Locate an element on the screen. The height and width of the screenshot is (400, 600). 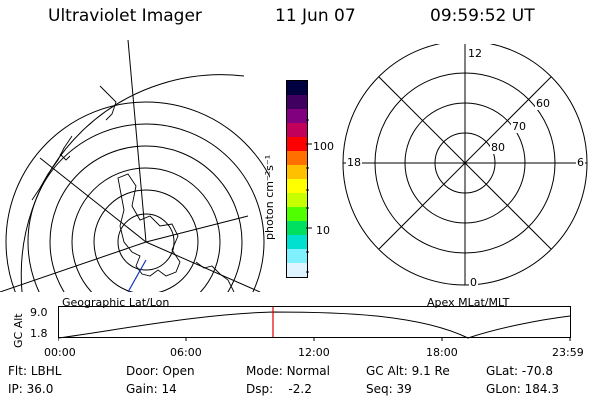
map-label: Geographic Lat/Lon is located at coordinates (116, 302).